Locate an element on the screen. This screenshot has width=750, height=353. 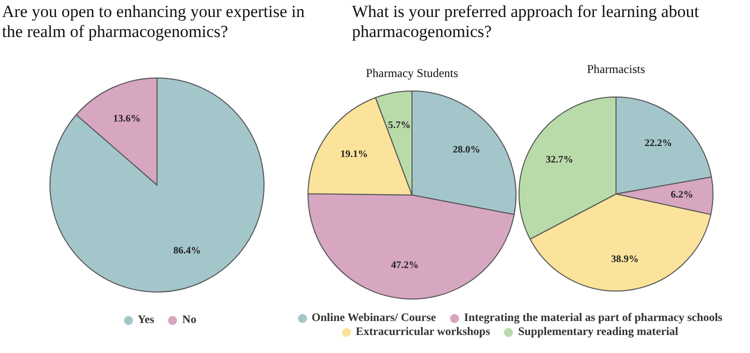
slice-label: Pharmacy Students is located at coordinates (412, 73).